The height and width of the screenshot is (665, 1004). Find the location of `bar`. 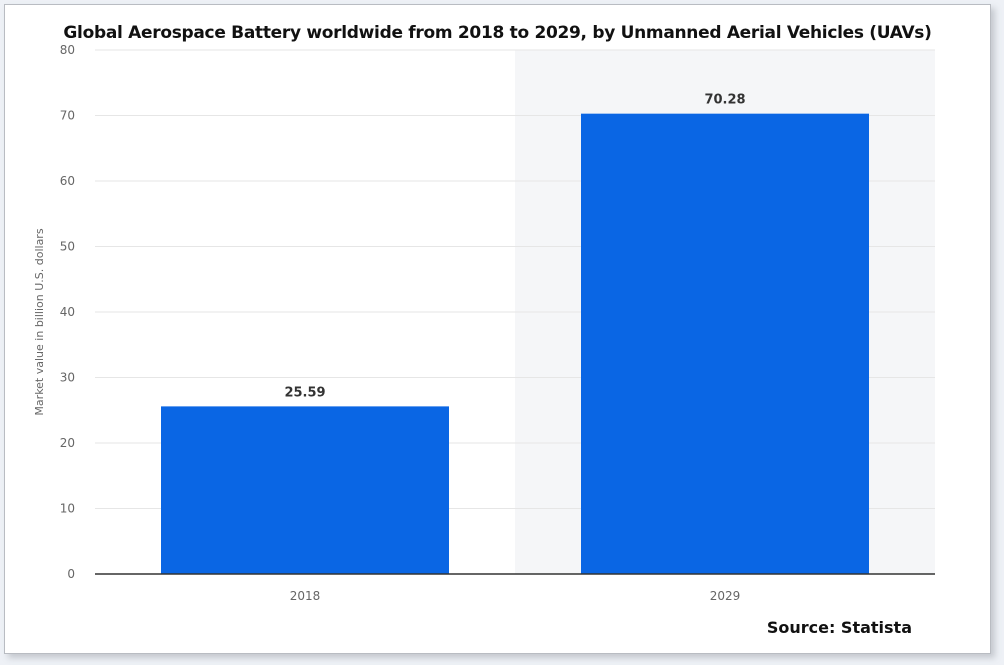

bar is located at coordinates (305, 490).